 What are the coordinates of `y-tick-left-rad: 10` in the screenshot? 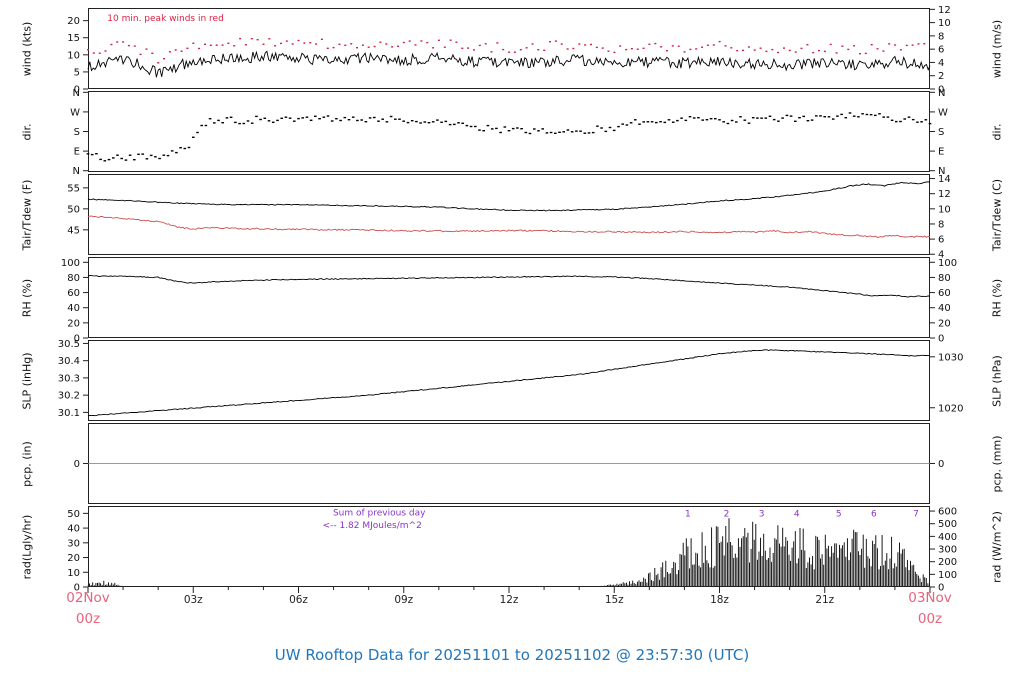 It's located at (73, 573).